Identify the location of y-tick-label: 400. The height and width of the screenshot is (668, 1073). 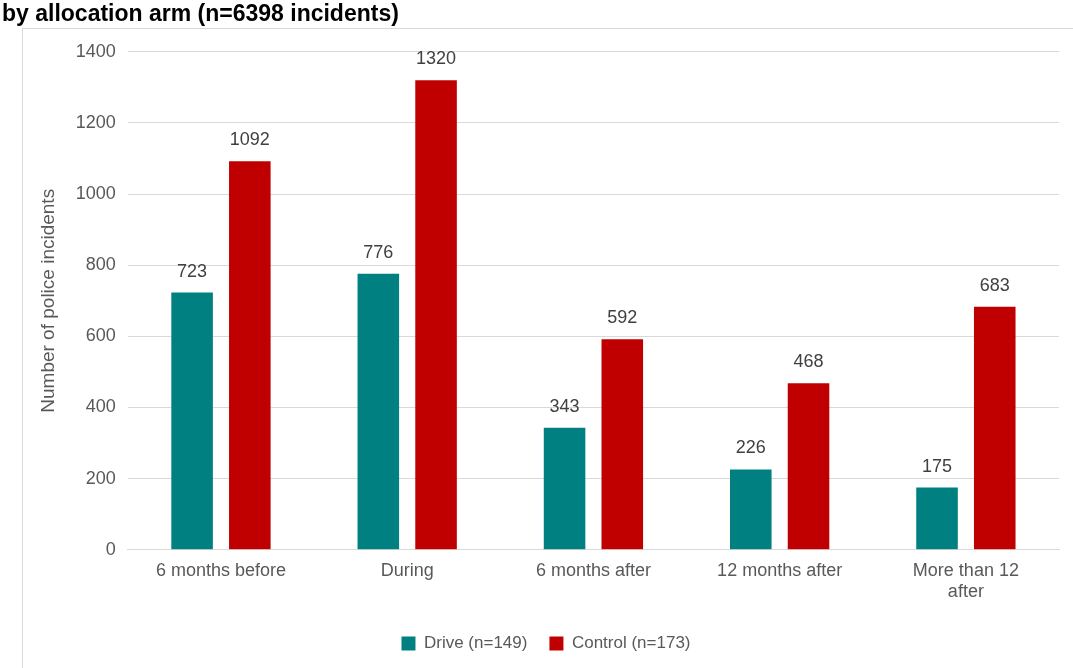
(100, 406).